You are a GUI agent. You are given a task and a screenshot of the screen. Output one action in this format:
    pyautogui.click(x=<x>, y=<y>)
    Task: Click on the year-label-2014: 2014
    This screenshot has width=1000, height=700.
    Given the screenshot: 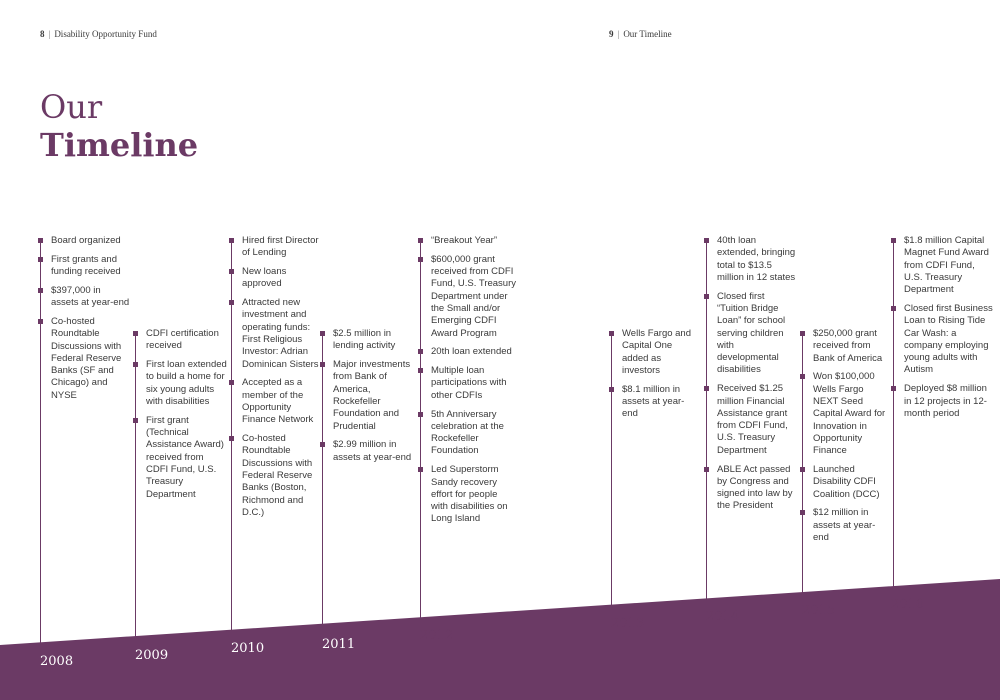 What is the action you would take?
    pyautogui.click(x=723, y=616)
    